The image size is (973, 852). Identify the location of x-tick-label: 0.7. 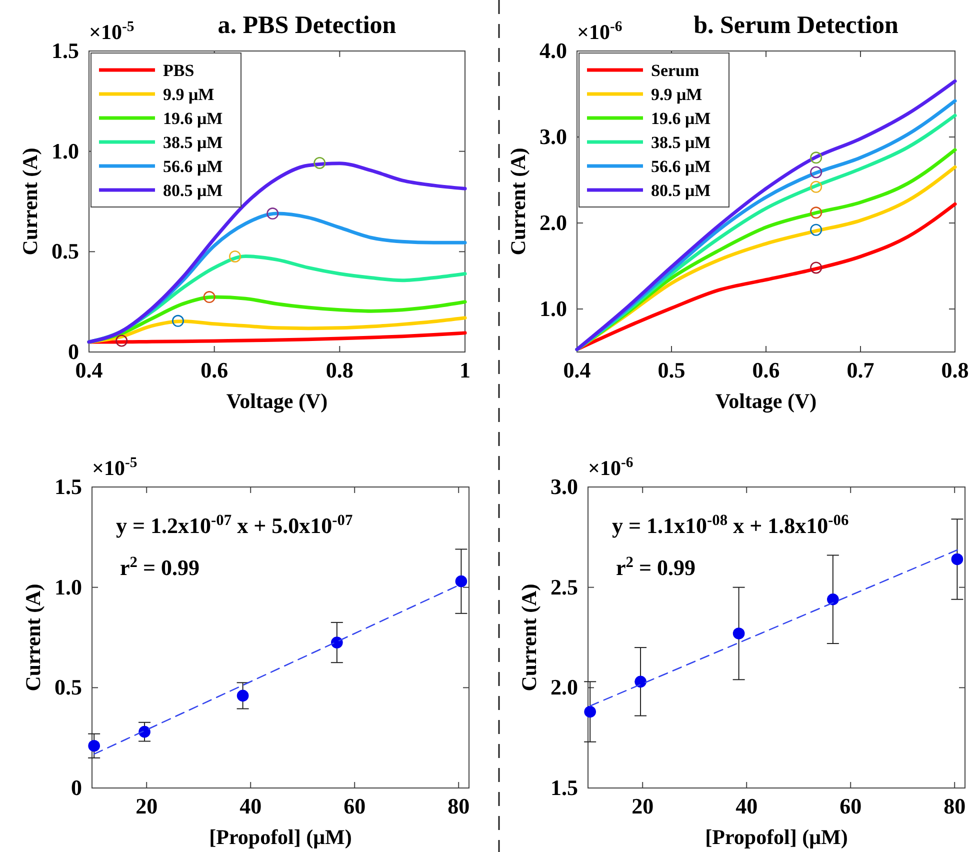
(860, 370).